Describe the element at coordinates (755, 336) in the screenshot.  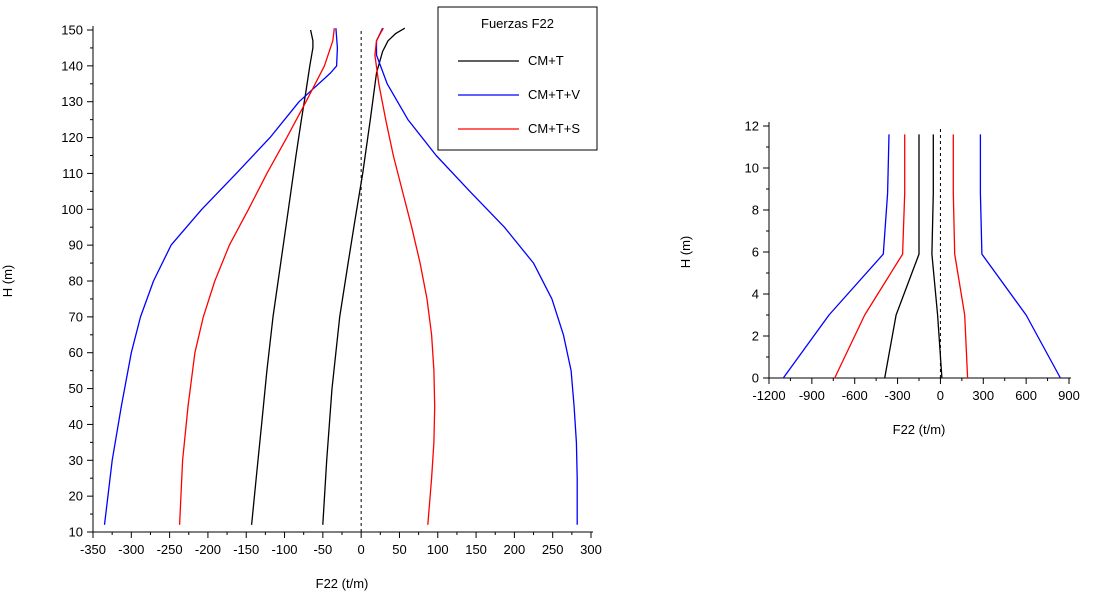
I see `y-tick-label: 2` at that location.